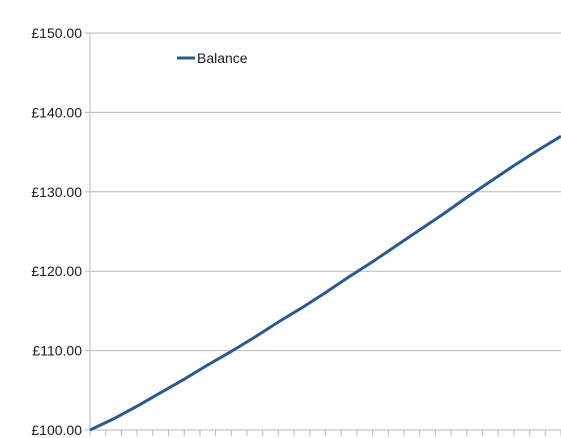 The height and width of the screenshot is (438, 561). I want to click on y-tick-label: £140.00, so click(56, 112).